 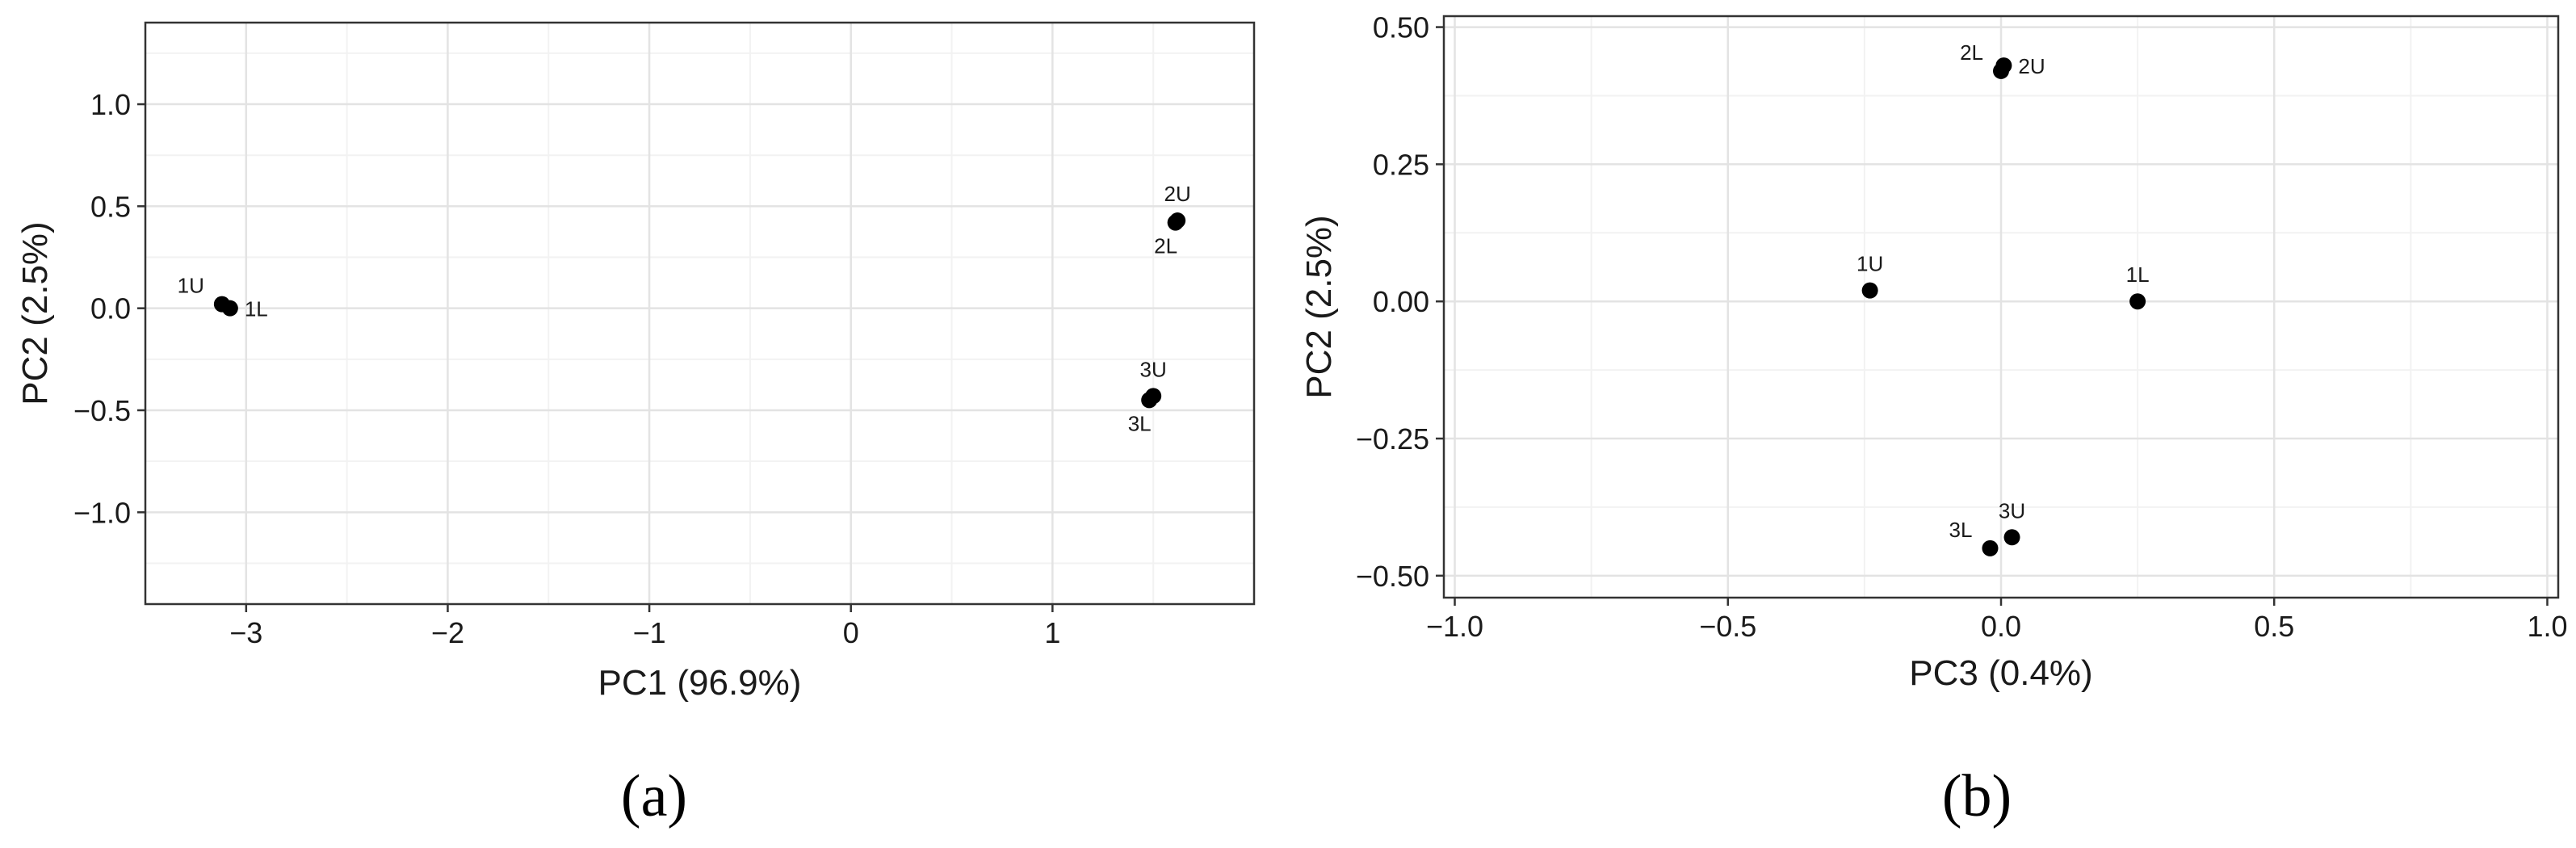 What do you see at coordinates (1392, 438) in the screenshot?
I see `y-tick-label: −0.25` at bounding box center [1392, 438].